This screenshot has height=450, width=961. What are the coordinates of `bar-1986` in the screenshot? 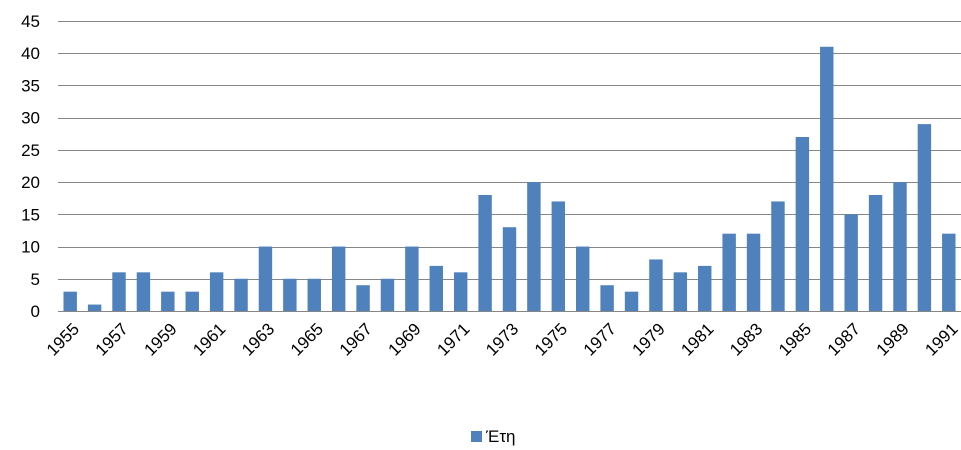 It's located at (827, 178).